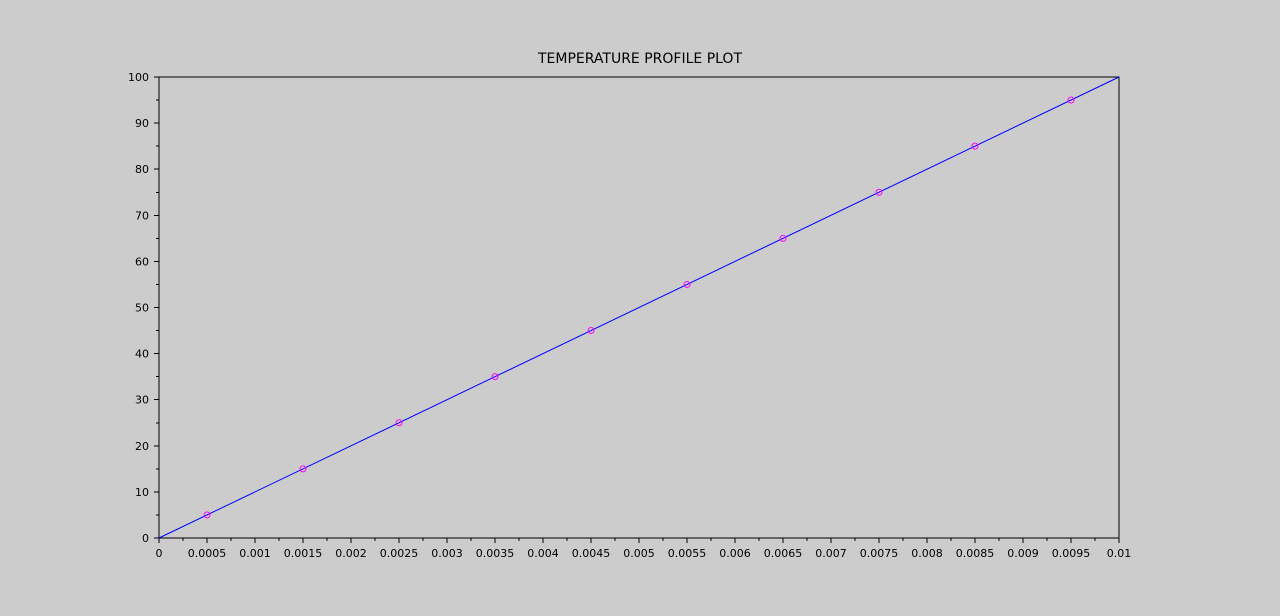 The width and height of the screenshot is (1280, 616). I want to click on x-tick-label: 0.0025, so click(399, 553).